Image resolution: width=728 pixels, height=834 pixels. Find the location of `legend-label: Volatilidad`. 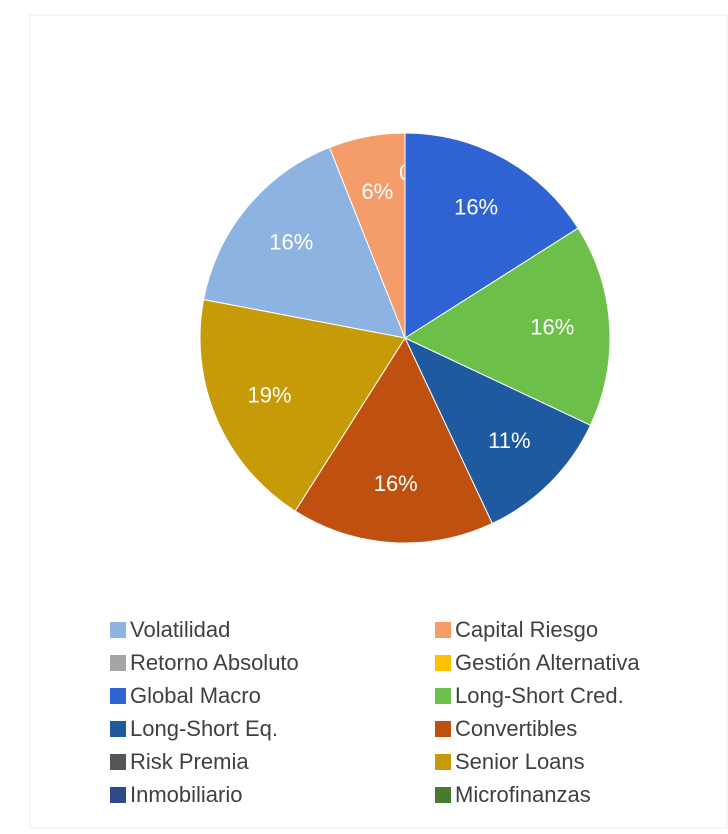

legend-label: Volatilidad is located at coordinates (180, 629).